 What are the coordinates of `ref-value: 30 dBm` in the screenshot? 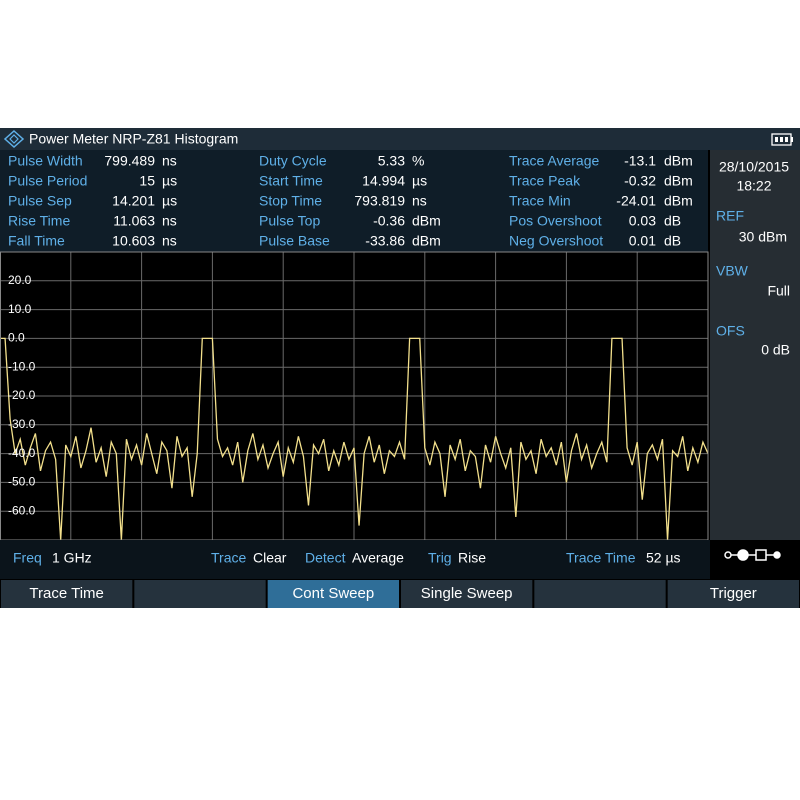 It's located at (763, 237).